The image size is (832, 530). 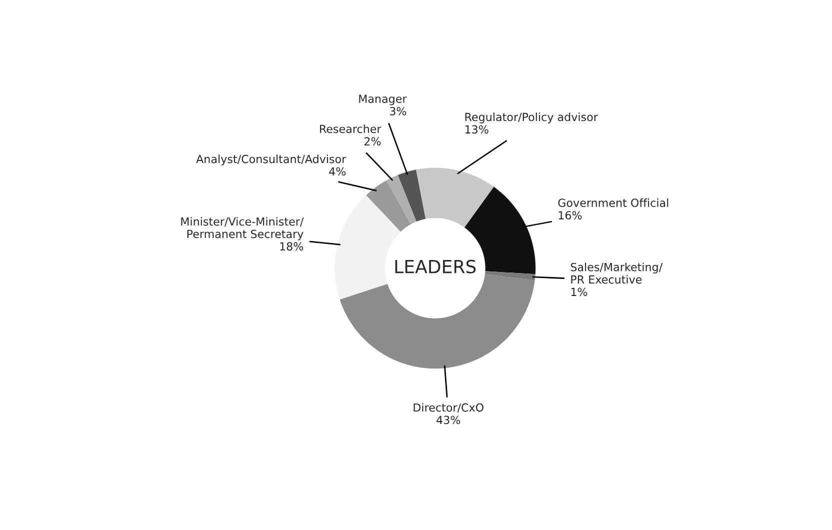 What do you see at coordinates (476, 129) in the screenshot?
I see `data-label: 13%` at bounding box center [476, 129].